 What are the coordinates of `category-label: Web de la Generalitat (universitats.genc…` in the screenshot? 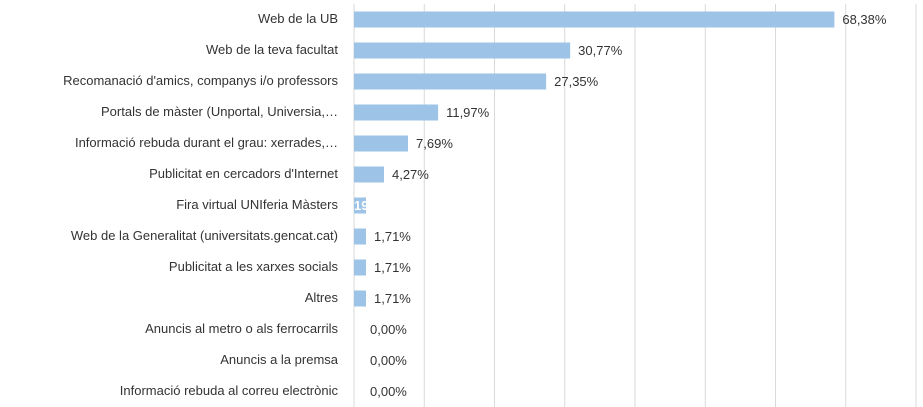 It's located at (204, 235).